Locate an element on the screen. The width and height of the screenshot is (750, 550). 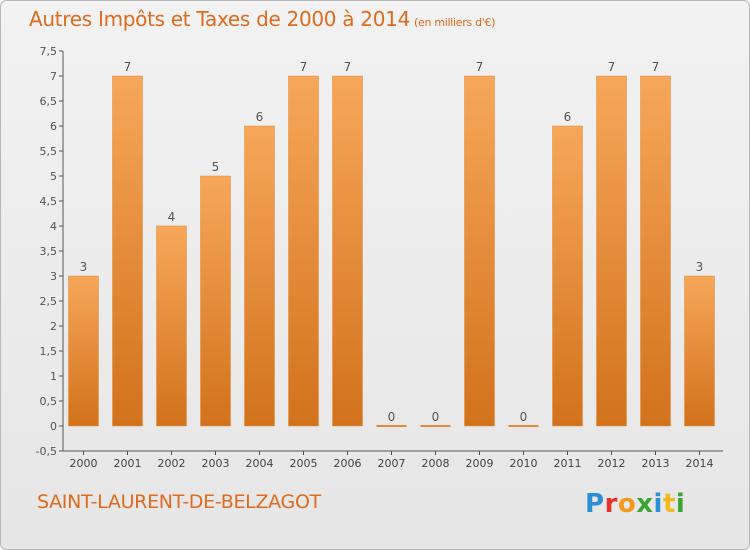
y-tick-label: 2,5 is located at coordinates (49, 301).